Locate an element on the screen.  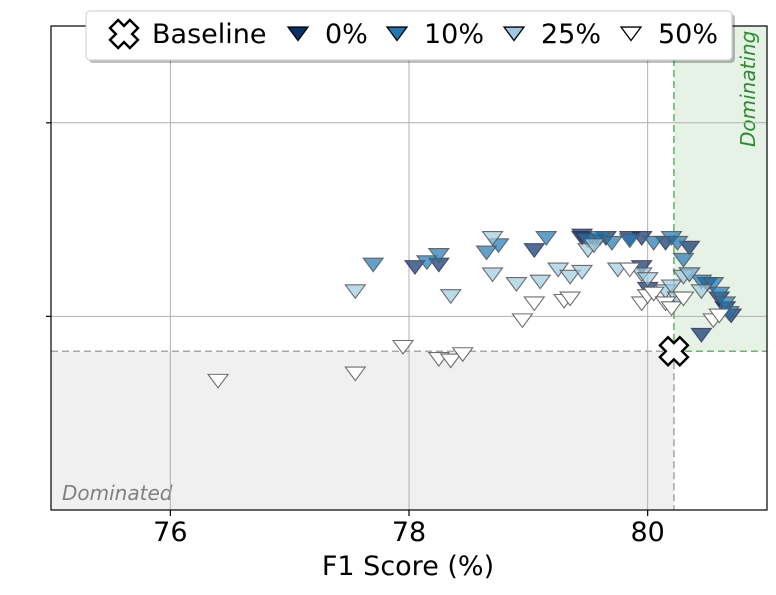
legend-item: 25% is located at coordinates (551, 34).